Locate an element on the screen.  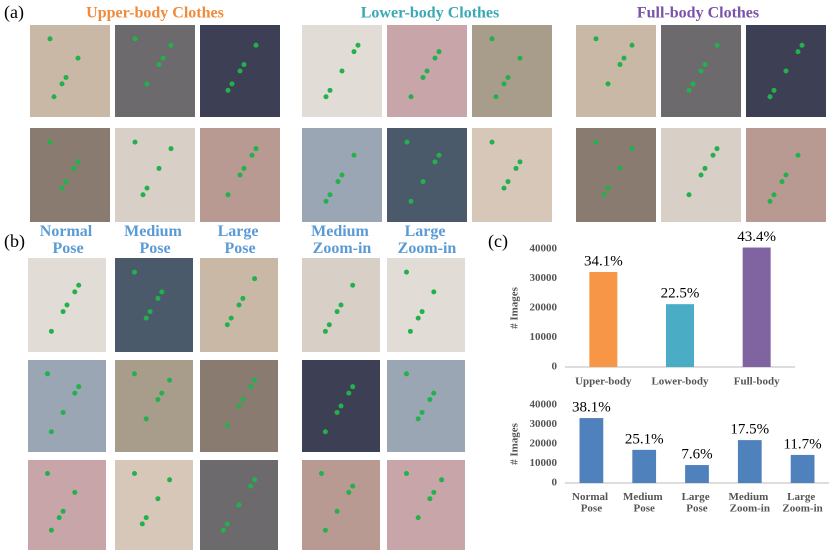
y-tick-label: 40000 is located at coordinates (544, 249).